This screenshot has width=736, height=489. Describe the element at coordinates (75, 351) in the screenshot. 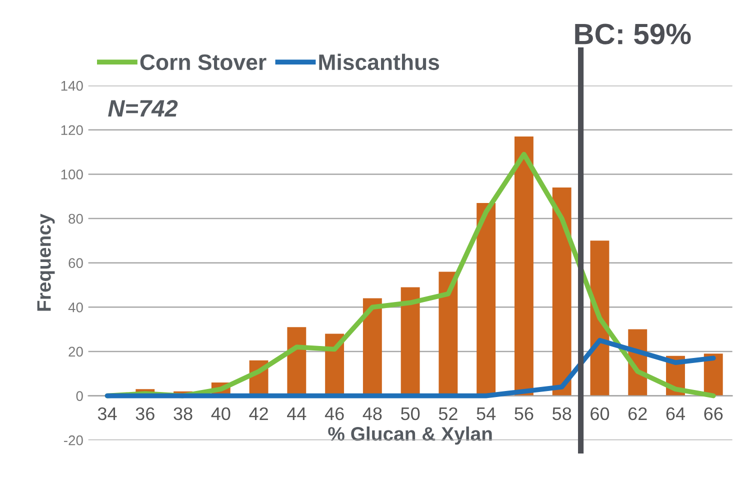

I see `y-tick-label: 20` at that location.